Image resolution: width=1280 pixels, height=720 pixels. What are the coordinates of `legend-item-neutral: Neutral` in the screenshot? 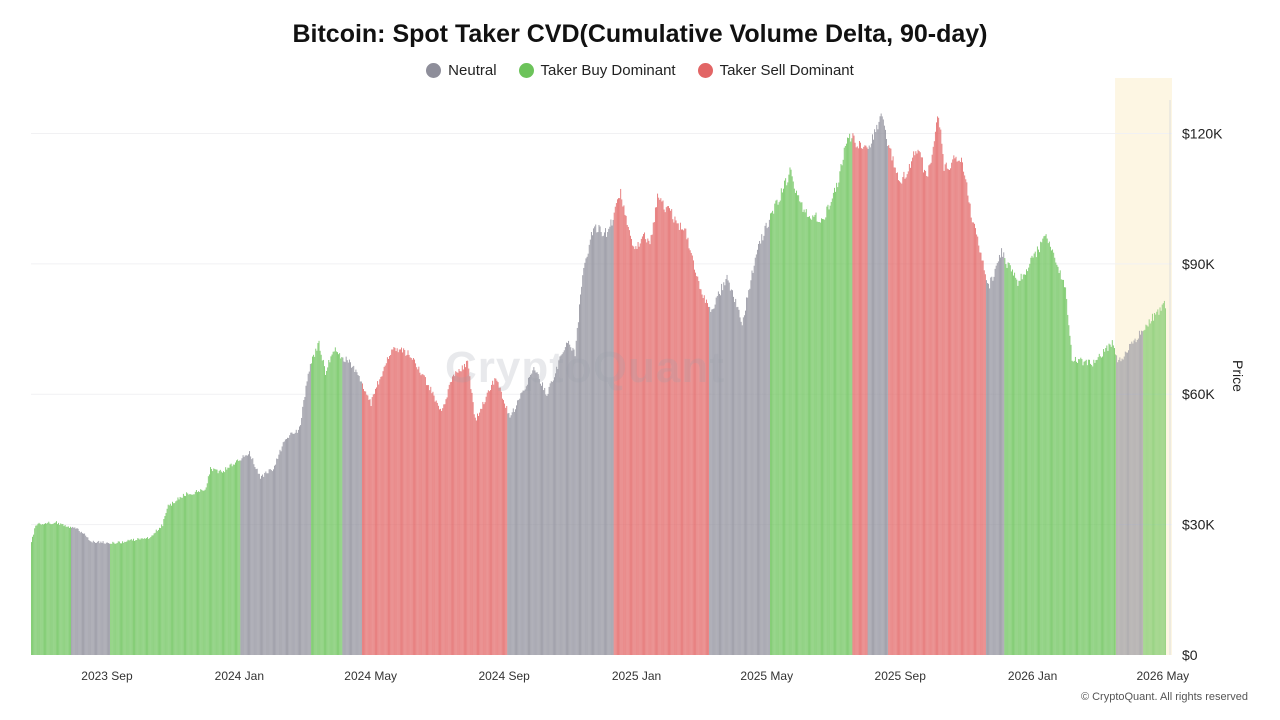 It's located at (461, 70).